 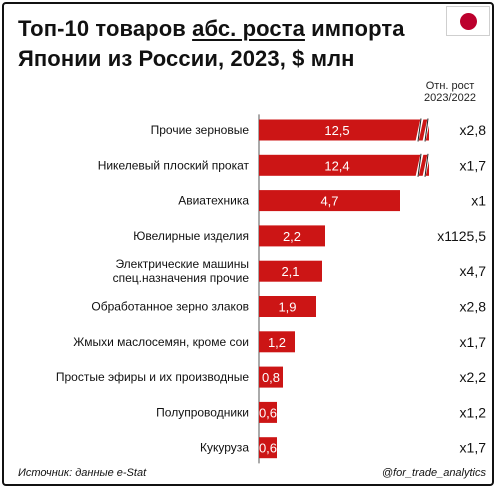 What do you see at coordinates (336, 130) in the screenshot?
I see `data-label: 12,5` at bounding box center [336, 130].